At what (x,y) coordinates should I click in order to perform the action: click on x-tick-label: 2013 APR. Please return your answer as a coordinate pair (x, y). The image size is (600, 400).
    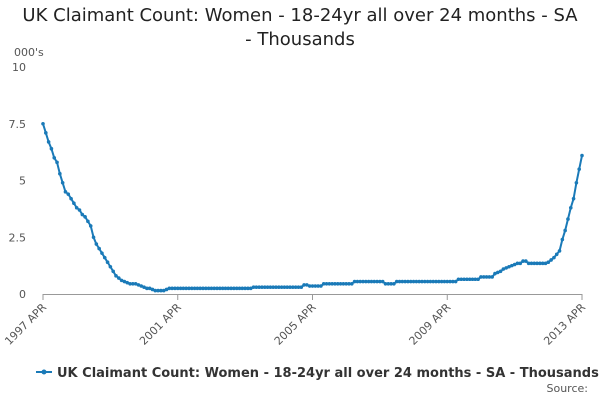
    Looking at the image, I should click on (564, 324).